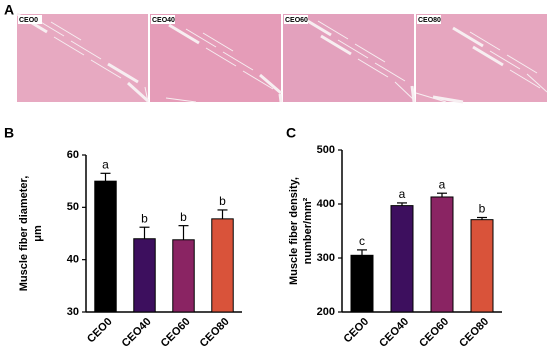 The height and width of the screenshot is (354, 550). What do you see at coordinates (73, 155) in the screenshot?
I see `y-tick-label: 60` at bounding box center [73, 155].